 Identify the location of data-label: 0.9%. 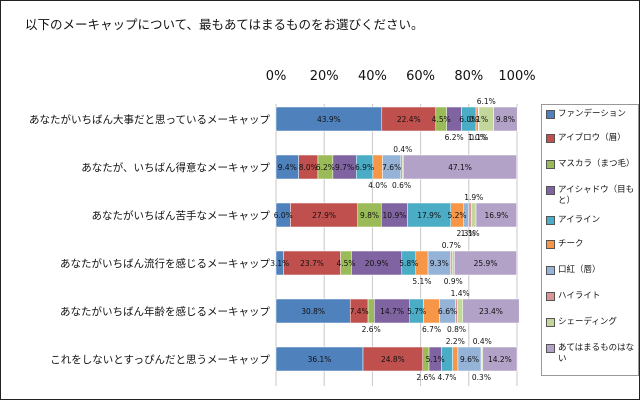
(453, 281).